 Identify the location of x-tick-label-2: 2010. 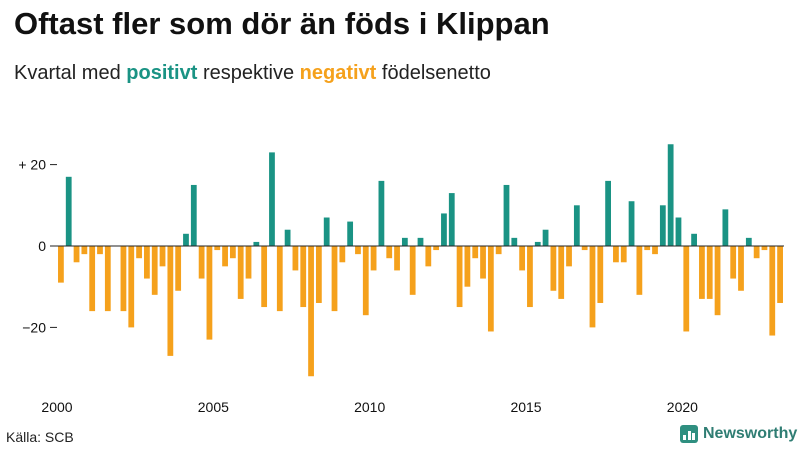
(369, 407).